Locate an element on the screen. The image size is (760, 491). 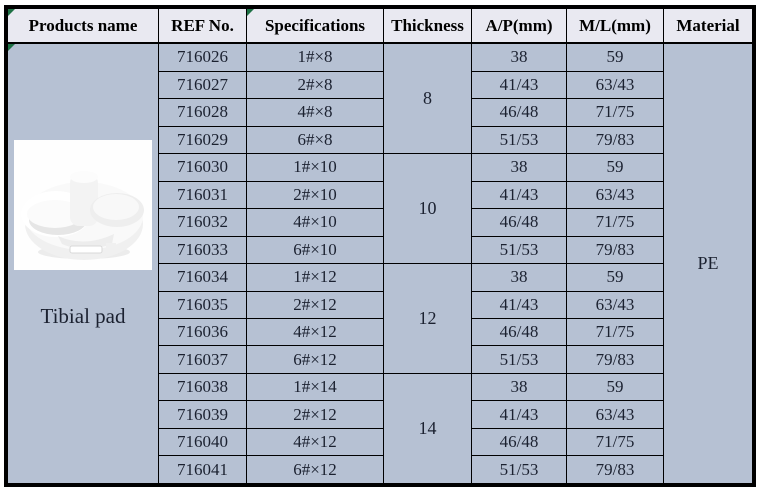
column-header-label: REF No. is located at coordinates (202, 25).